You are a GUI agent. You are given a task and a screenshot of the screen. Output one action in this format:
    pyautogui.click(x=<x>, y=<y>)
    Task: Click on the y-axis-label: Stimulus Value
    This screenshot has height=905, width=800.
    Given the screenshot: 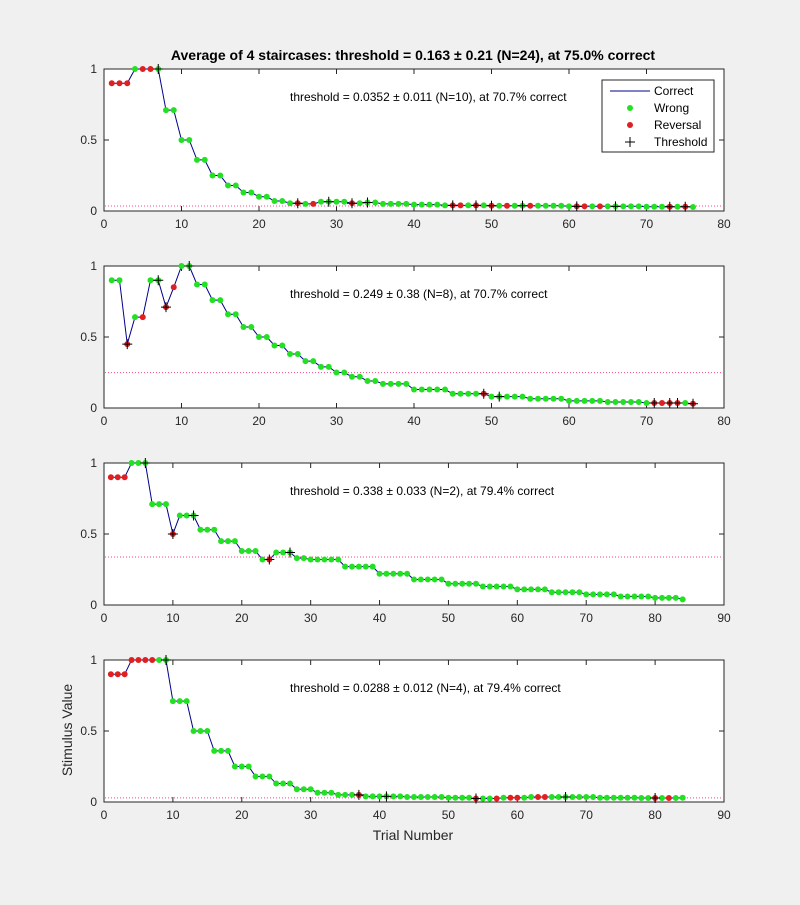 What is the action you would take?
    pyautogui.click(x=67, y=730)
    